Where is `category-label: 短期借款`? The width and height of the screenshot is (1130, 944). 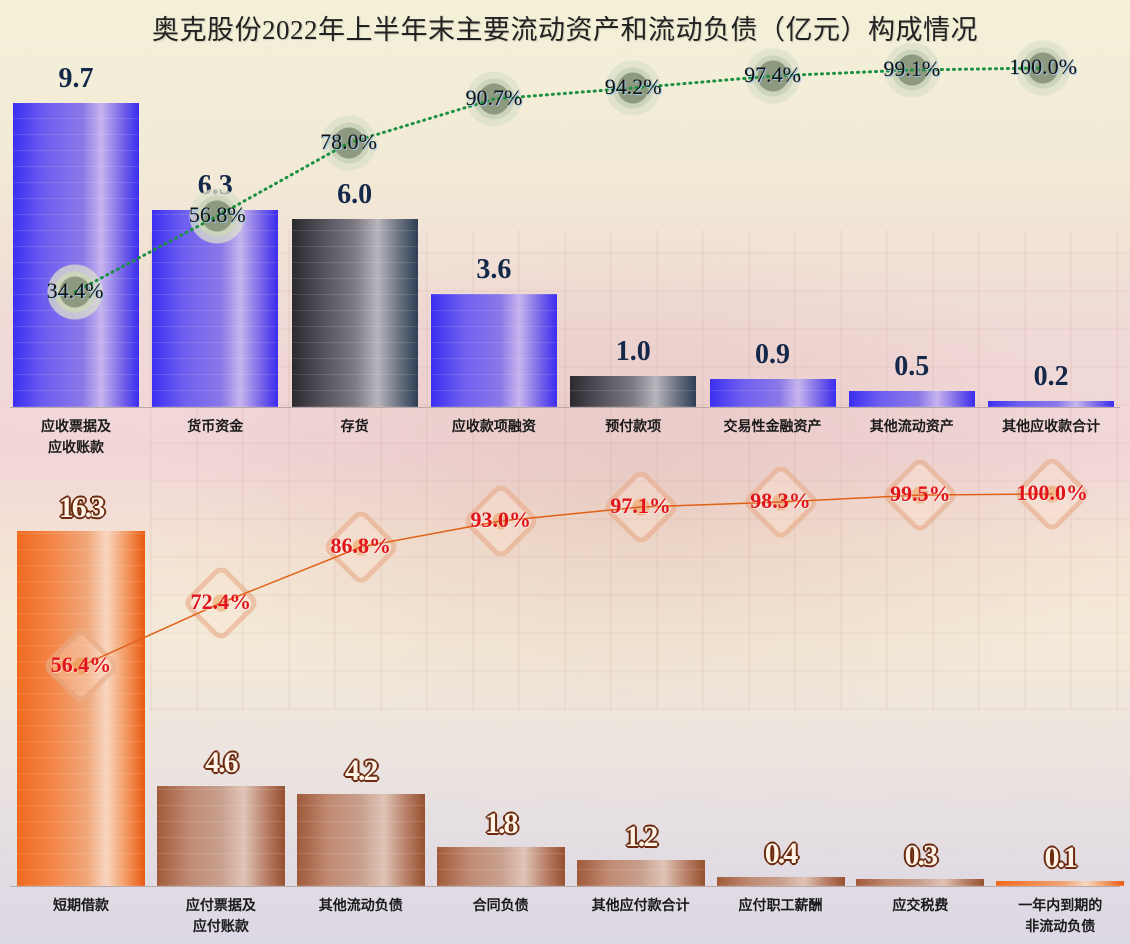
category-label: 短期借款 is located at coordinates (81, 906).